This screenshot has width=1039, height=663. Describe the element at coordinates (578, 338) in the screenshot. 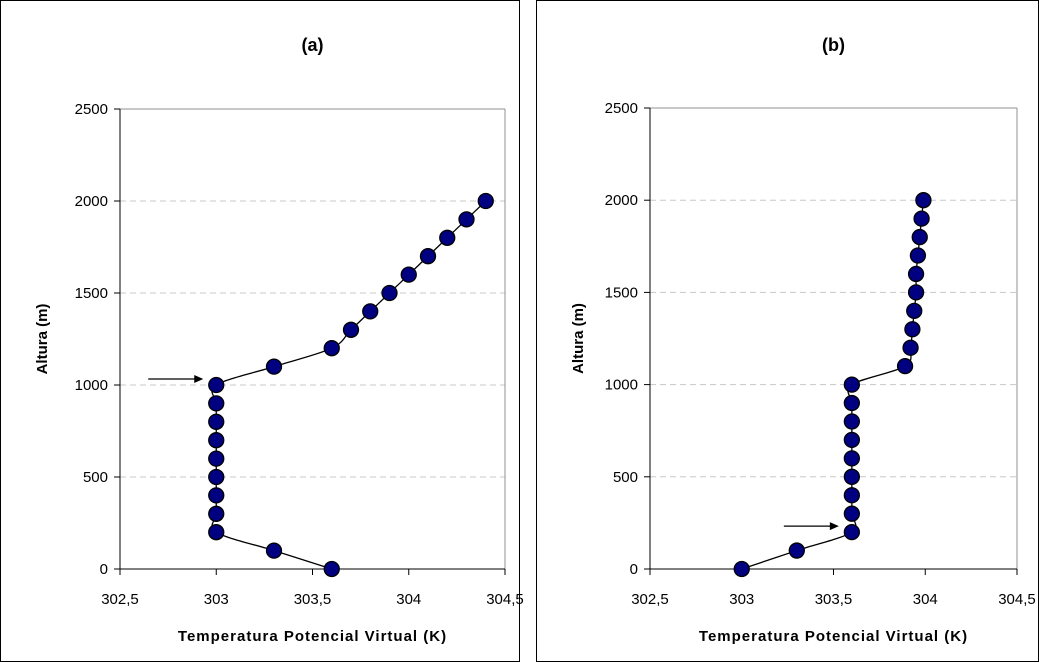

I see `chart-b-y-axis-label: Altura (m)` at that location.